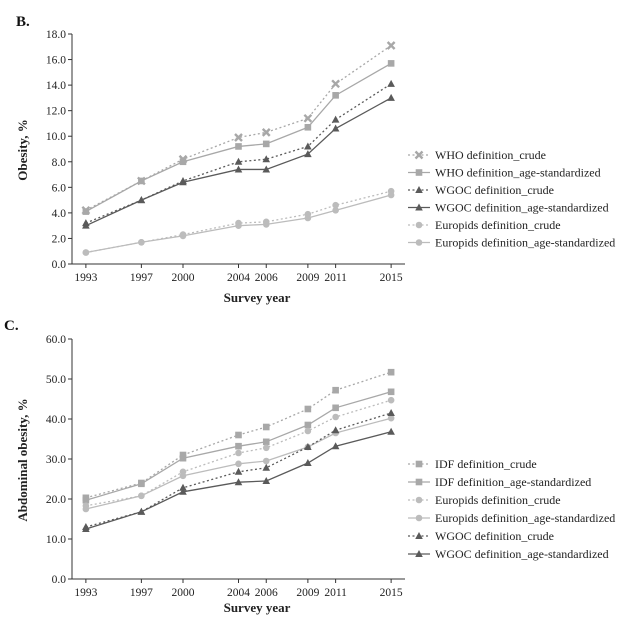 This screenshot has height=620, width=630. I want to click on legend-entry: WGOC definition_crude, so click(481, 190).